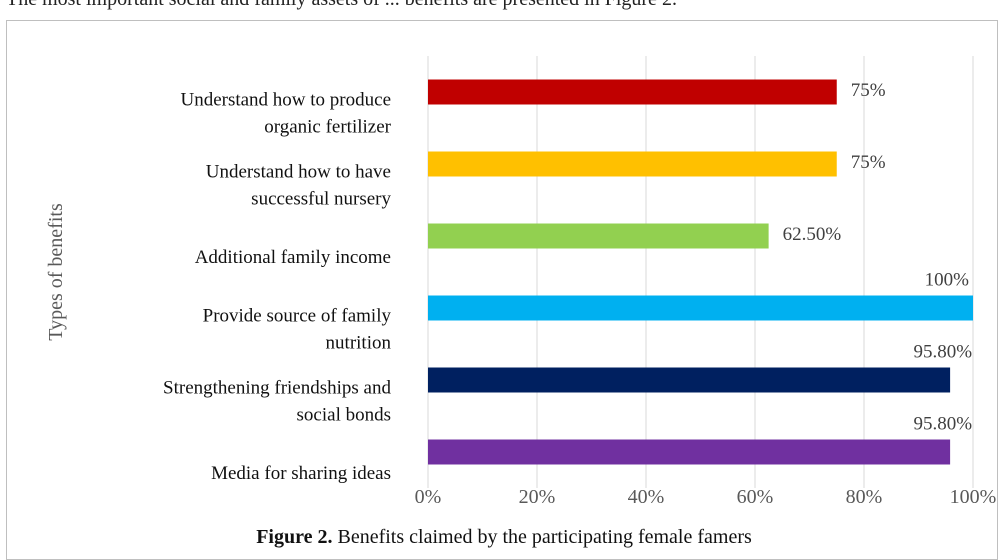 This screenshot has height=560, width=1008. I want to click on category-label: social bonds, so click(344, 415).